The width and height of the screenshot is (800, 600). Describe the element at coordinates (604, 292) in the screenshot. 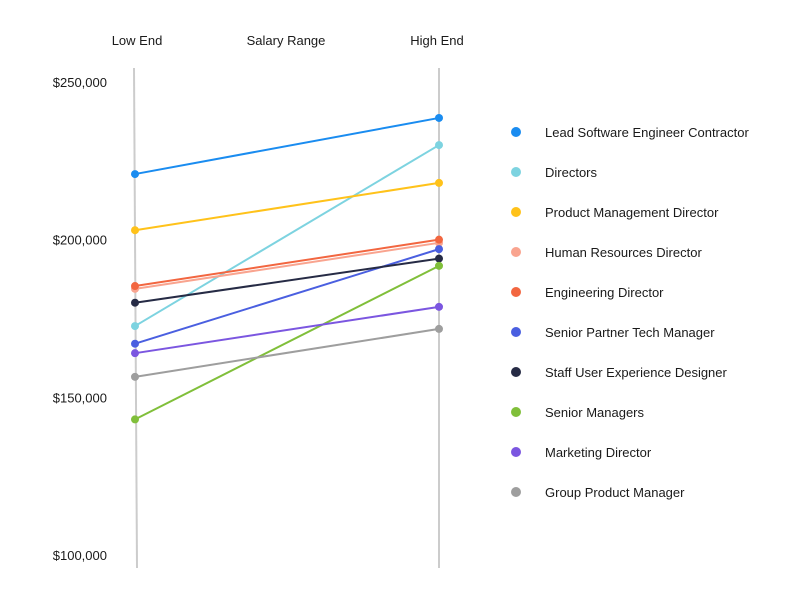

I see `legend-label: Engineering Director` at that location.